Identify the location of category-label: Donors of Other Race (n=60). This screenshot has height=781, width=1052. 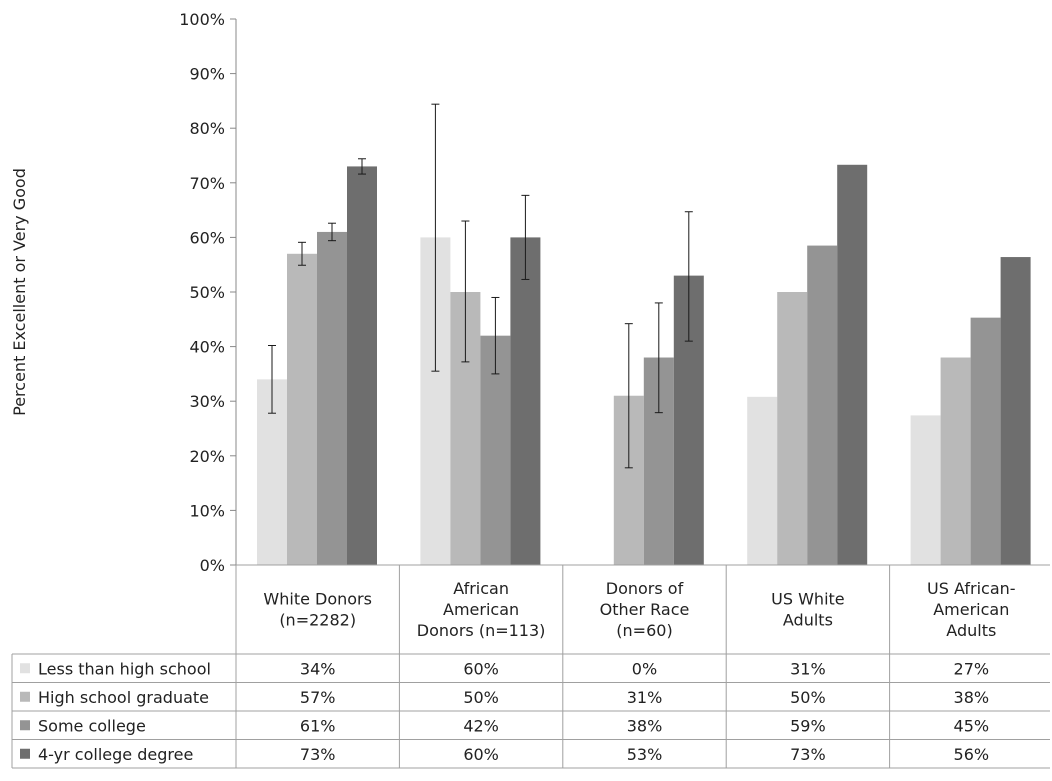
(645, 609).